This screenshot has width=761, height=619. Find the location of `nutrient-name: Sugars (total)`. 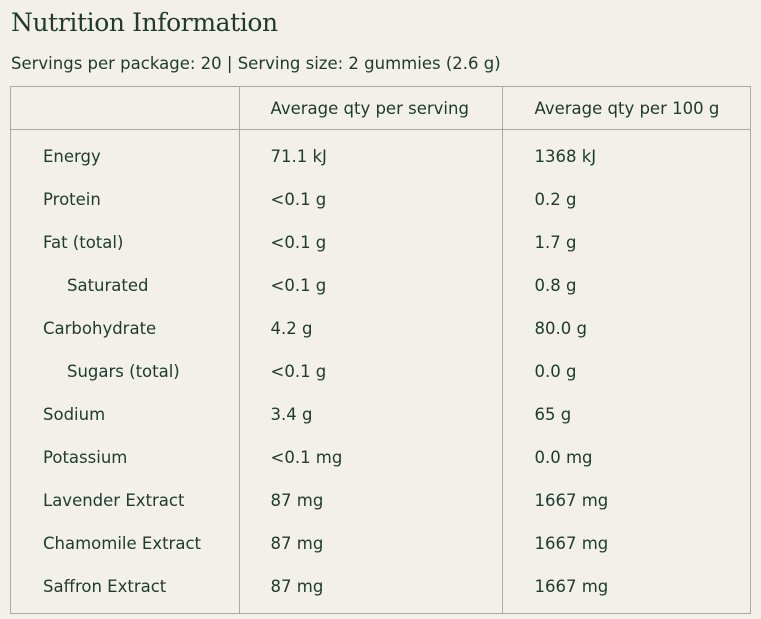

nutrient-name: Sugars (total) is located at coordinates (125, 371).